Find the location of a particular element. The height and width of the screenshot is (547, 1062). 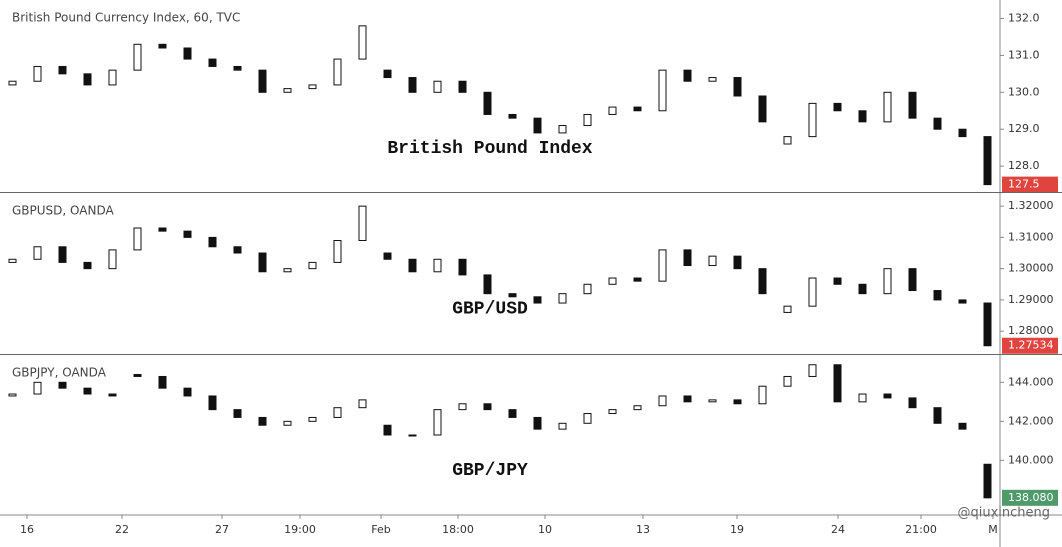

x-tick-label: 16 is located at coordinates (27, 529).